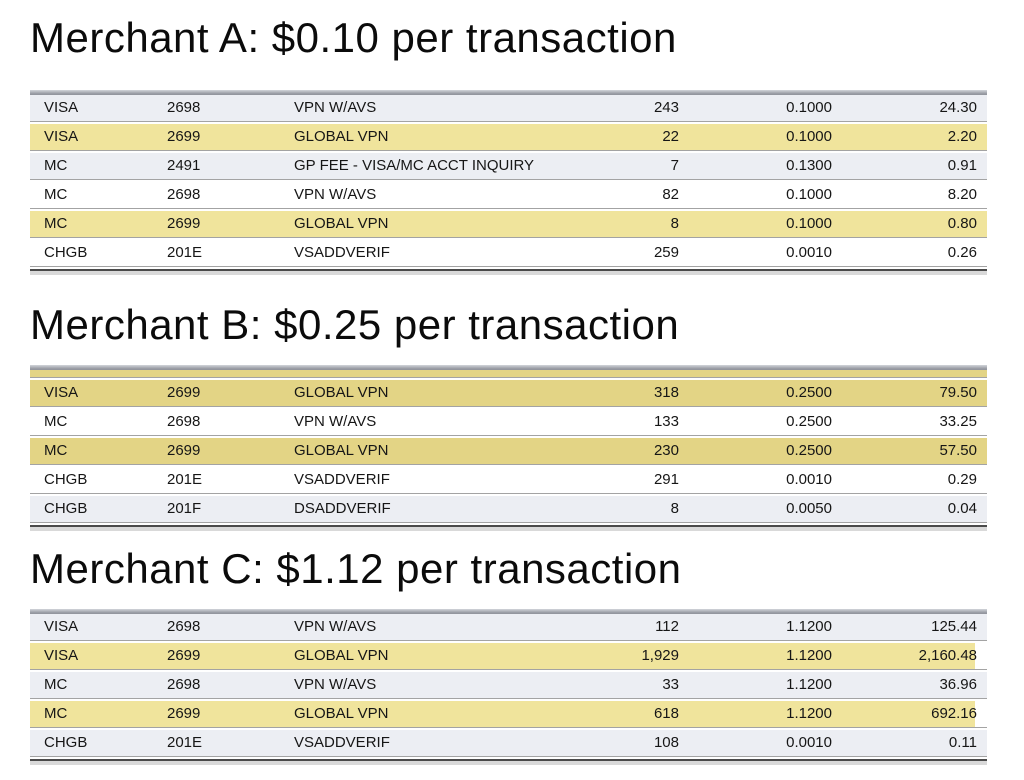 The image size is (1024, 780). I want to click on cell-amount: 0.11, so click(962, 742).